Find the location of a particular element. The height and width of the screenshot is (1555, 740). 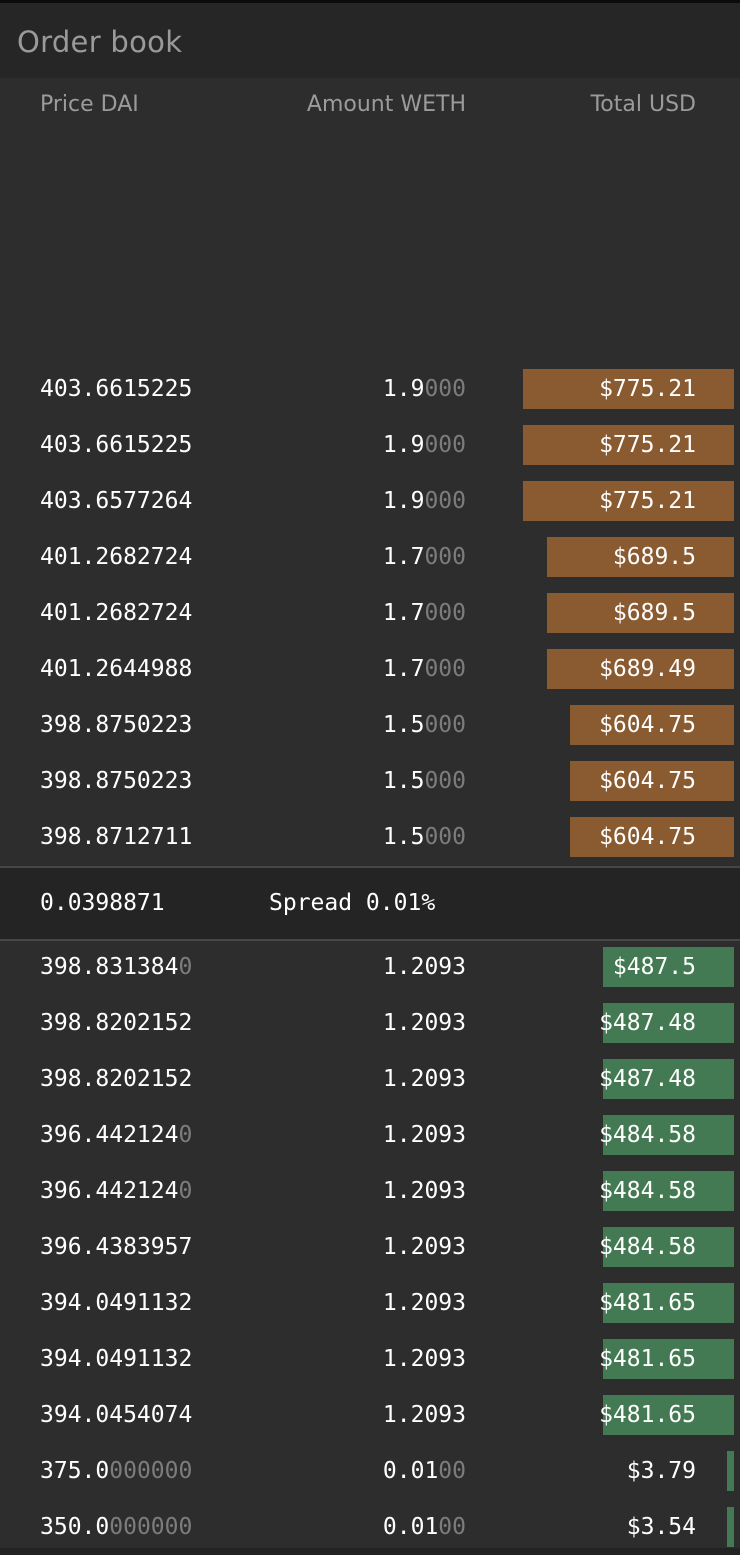

bid-row: 394.0454074 1.2093 $481.65 is located at coordinates (370, 1415).